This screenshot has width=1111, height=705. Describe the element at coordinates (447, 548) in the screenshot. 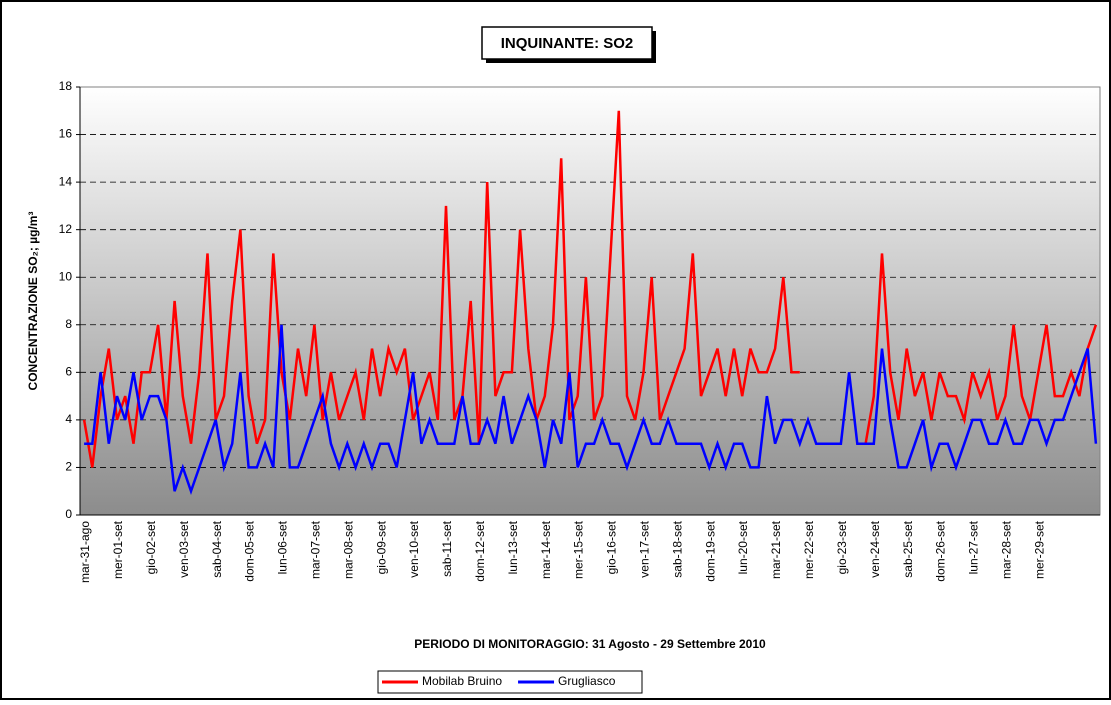

I see `x-tick-label: sab-11-set` at that location.